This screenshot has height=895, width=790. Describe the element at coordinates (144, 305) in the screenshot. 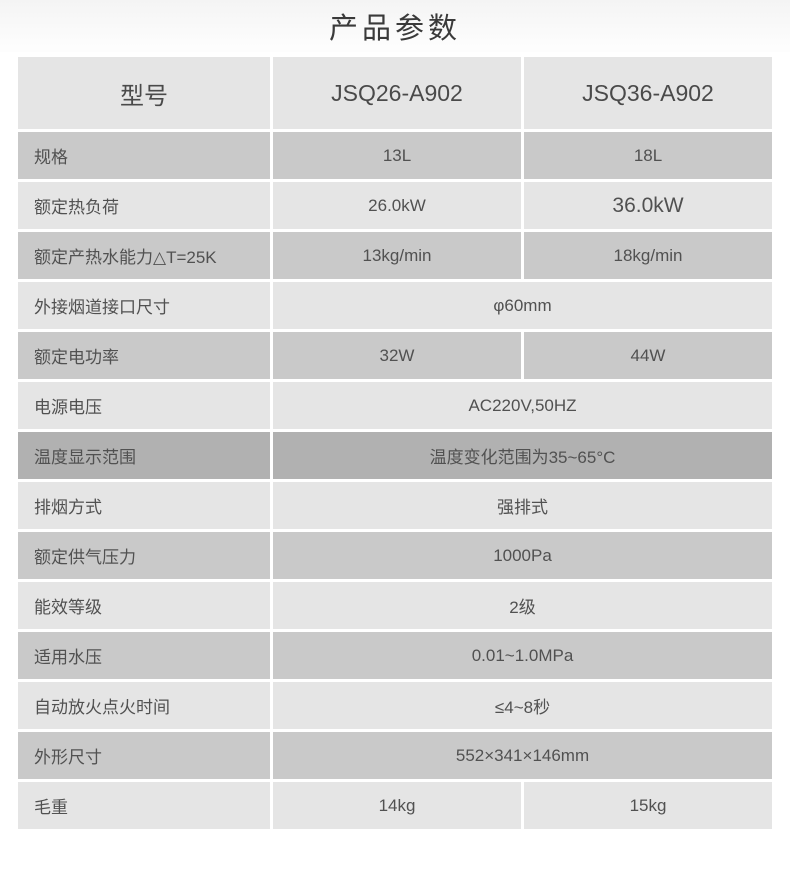

I see `row-label: 外接烟道接口尺寸` at that location.